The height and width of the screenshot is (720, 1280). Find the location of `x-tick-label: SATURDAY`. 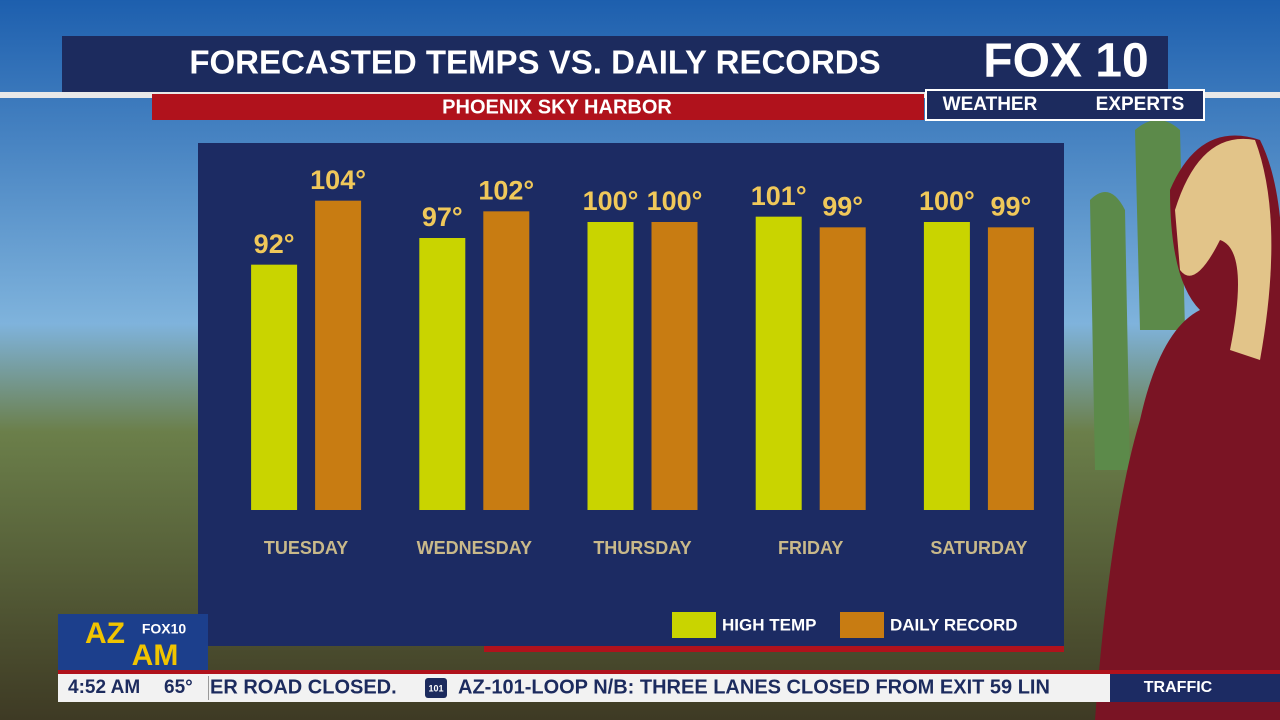

x-tick-label: SATURDAY is located at coordinates (978, 548).